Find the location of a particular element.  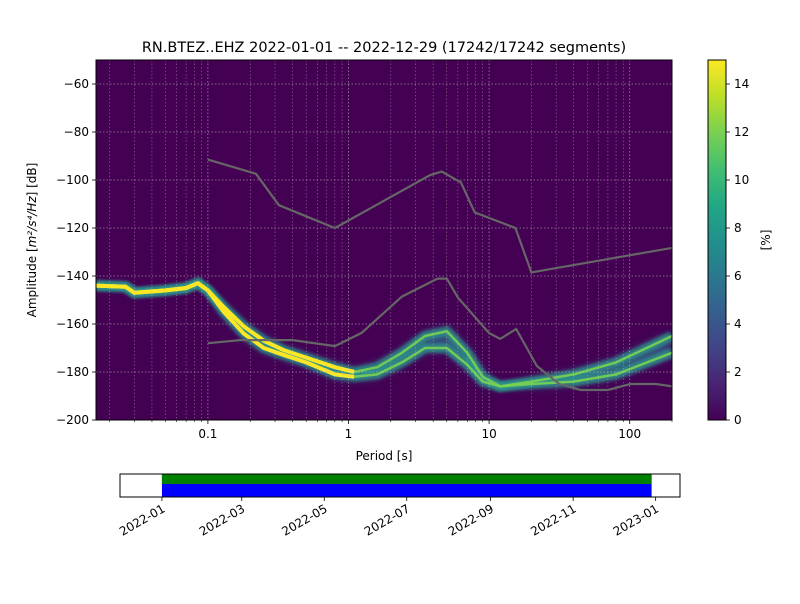

x-tick-label: 0.1 is located at coordinates (207, 434).